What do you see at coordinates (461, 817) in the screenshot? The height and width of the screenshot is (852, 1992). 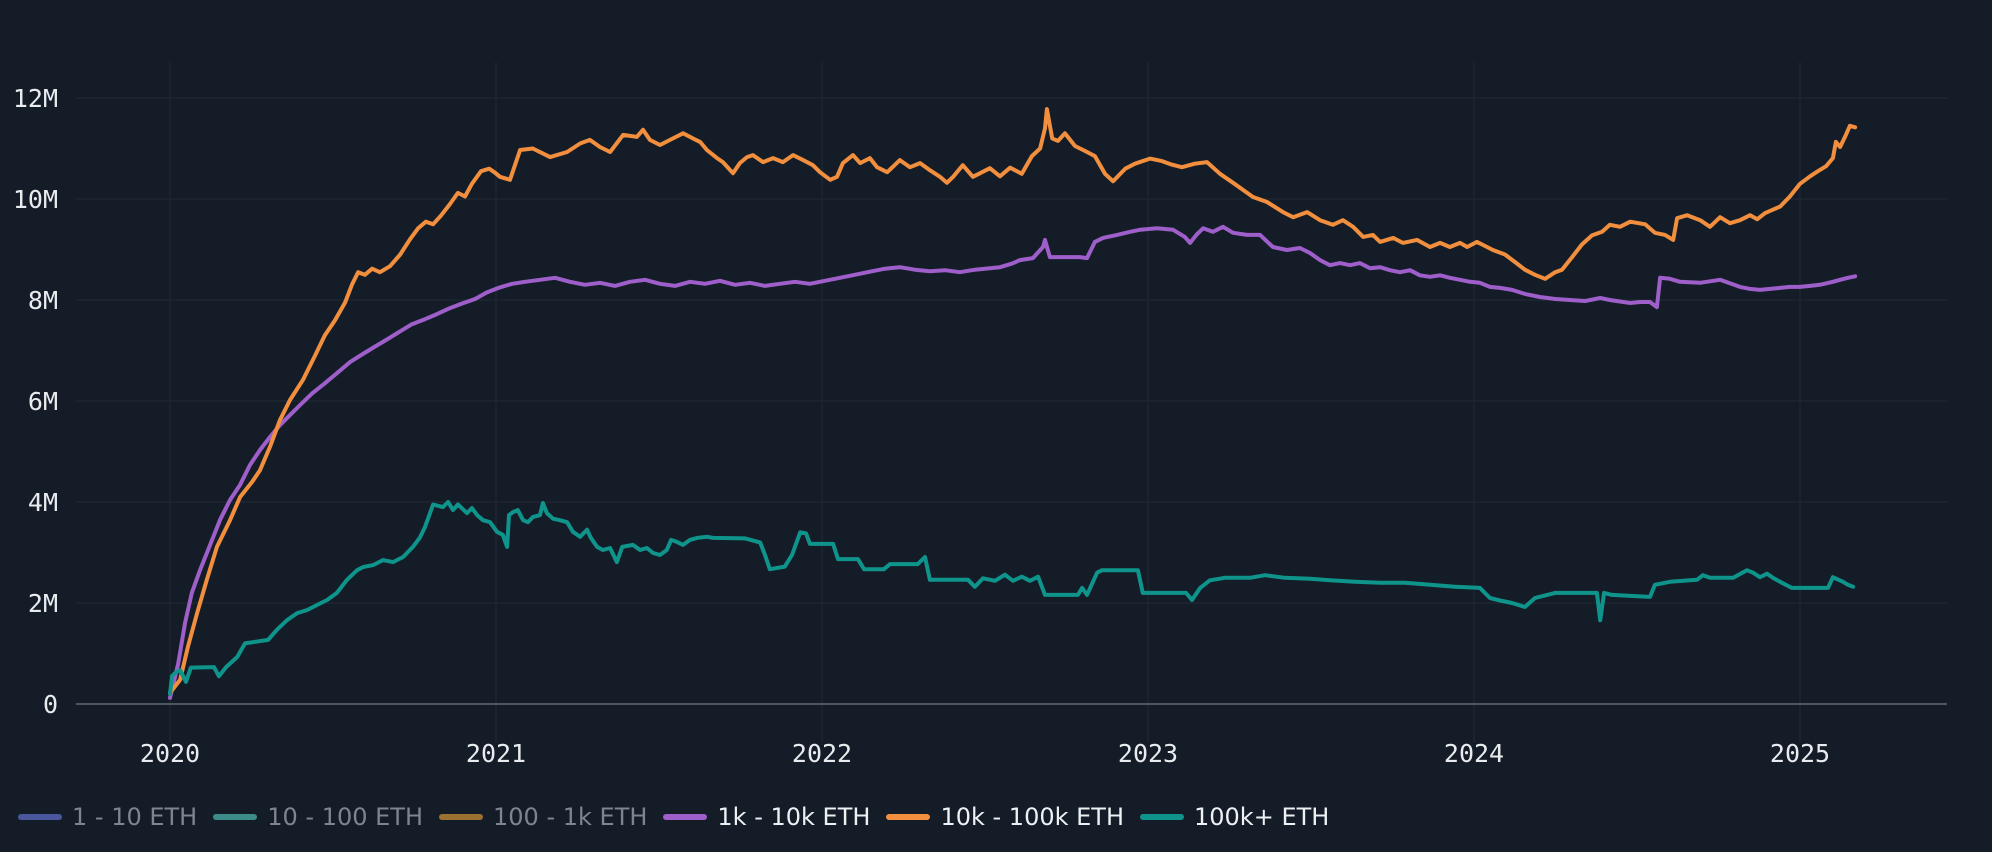 I see `legend-swatch-100-1k-eth` at bounding box center [461, 817].